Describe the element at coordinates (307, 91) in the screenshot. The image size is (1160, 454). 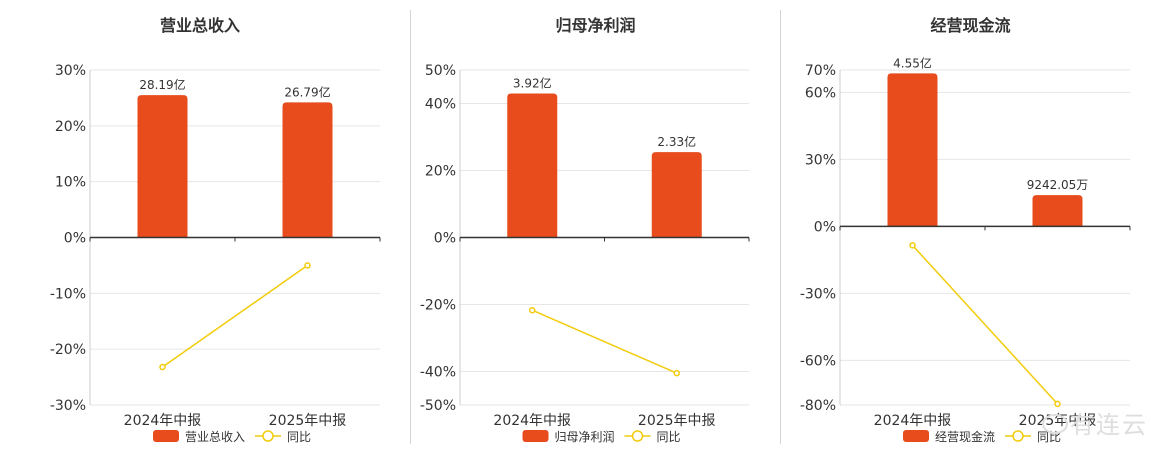
I see `bar-data-label: 26.79亿` at that location.